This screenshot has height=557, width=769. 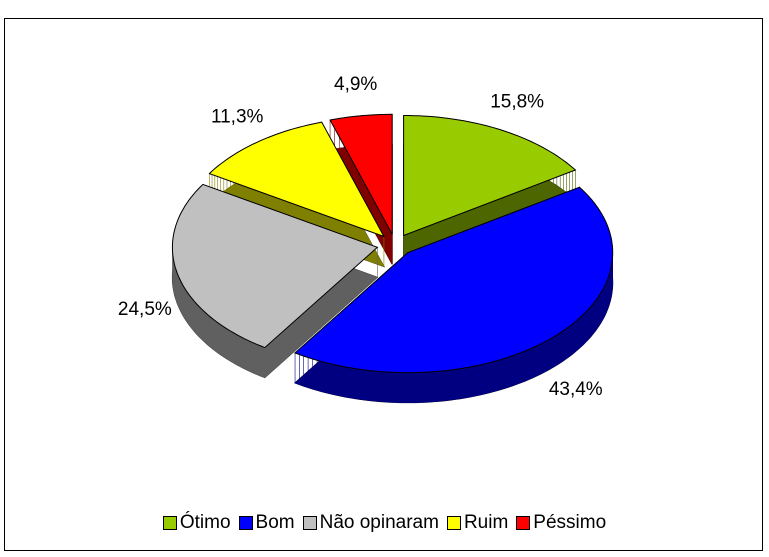 I want to click on legend-label: Ótimo, so click(x=205, y=522).